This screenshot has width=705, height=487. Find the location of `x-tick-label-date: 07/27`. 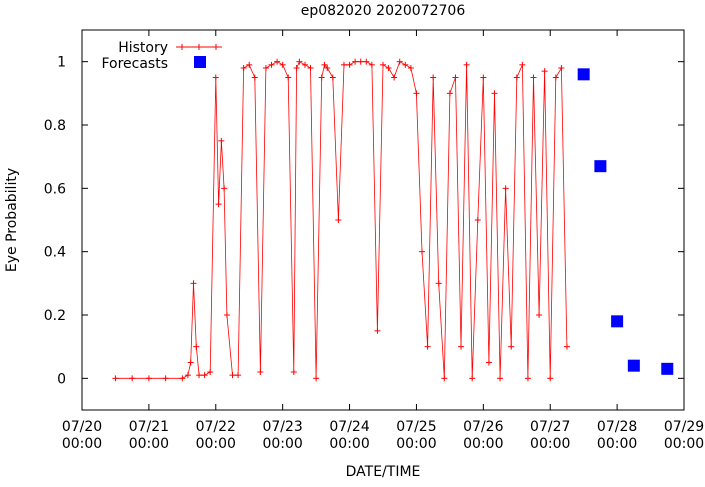

x-tick-label-date: 07/27 is located at coordinates (550, 427).